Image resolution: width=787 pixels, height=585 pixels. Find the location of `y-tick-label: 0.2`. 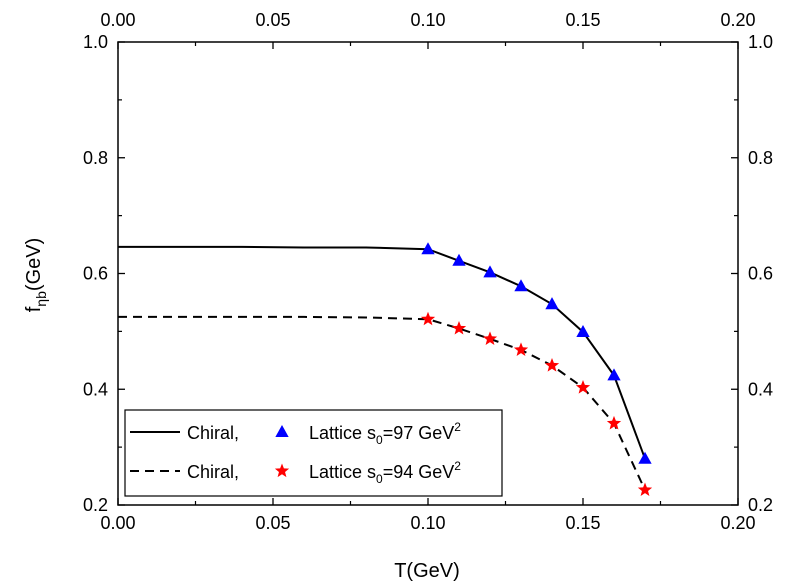

y-tick-label: 0.2 is located at coordinates (95, 505).